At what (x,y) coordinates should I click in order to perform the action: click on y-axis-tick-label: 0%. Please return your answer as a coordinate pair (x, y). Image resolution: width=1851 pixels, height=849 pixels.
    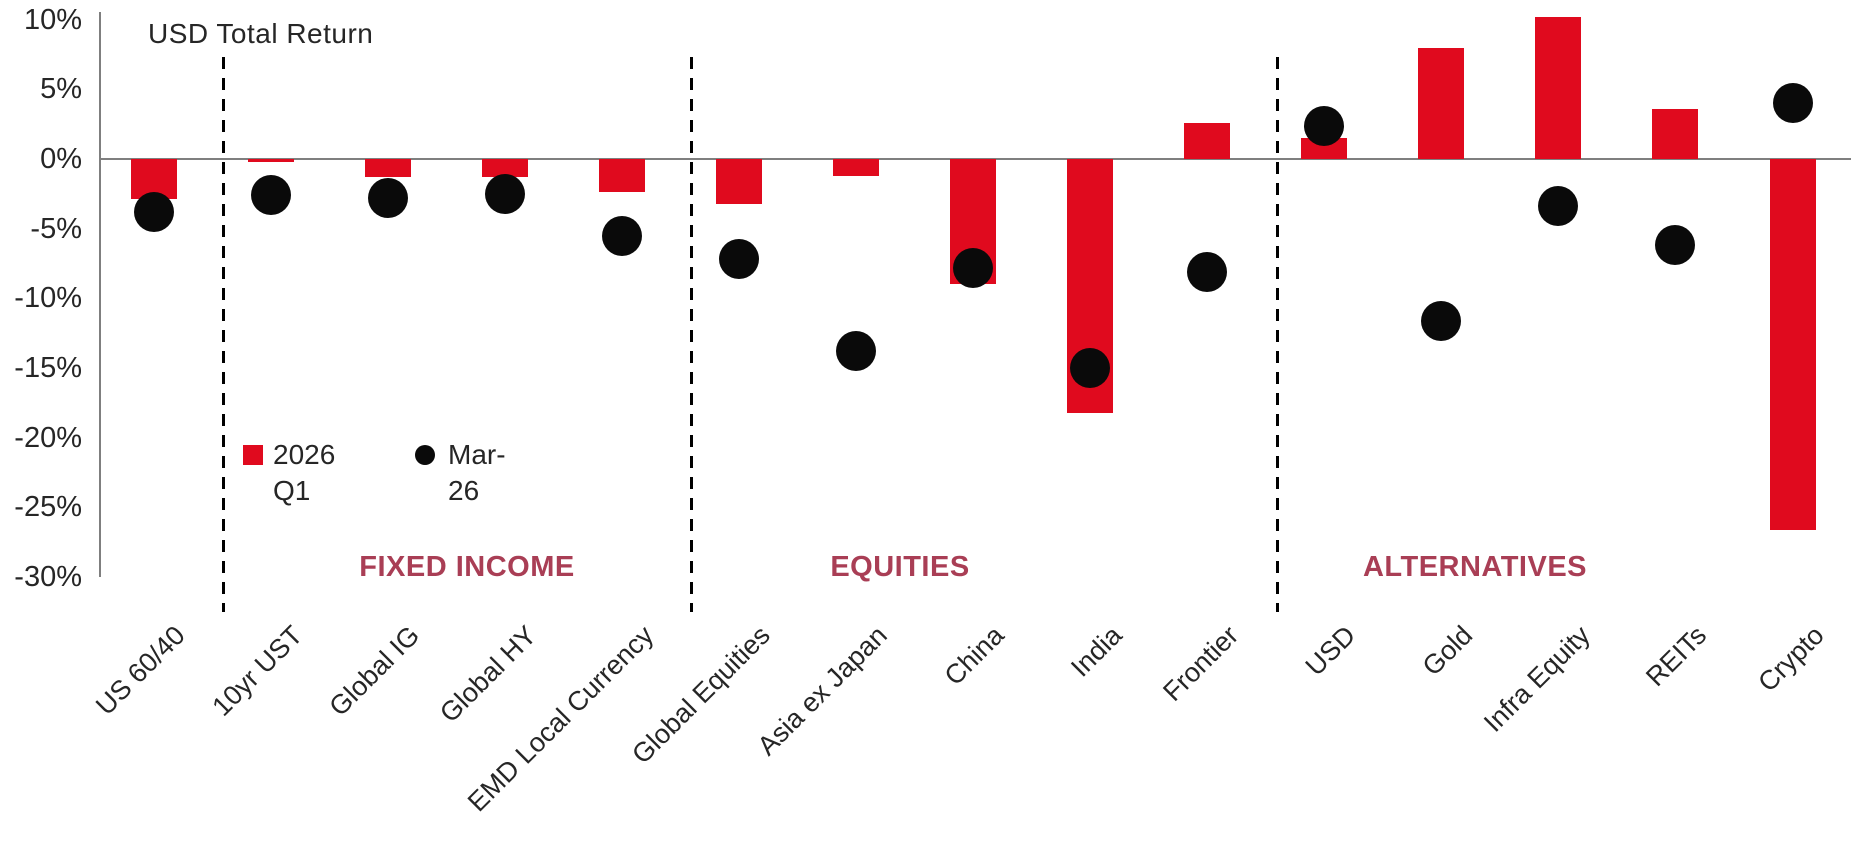
    Looking at the image, I should click on (61, 159).